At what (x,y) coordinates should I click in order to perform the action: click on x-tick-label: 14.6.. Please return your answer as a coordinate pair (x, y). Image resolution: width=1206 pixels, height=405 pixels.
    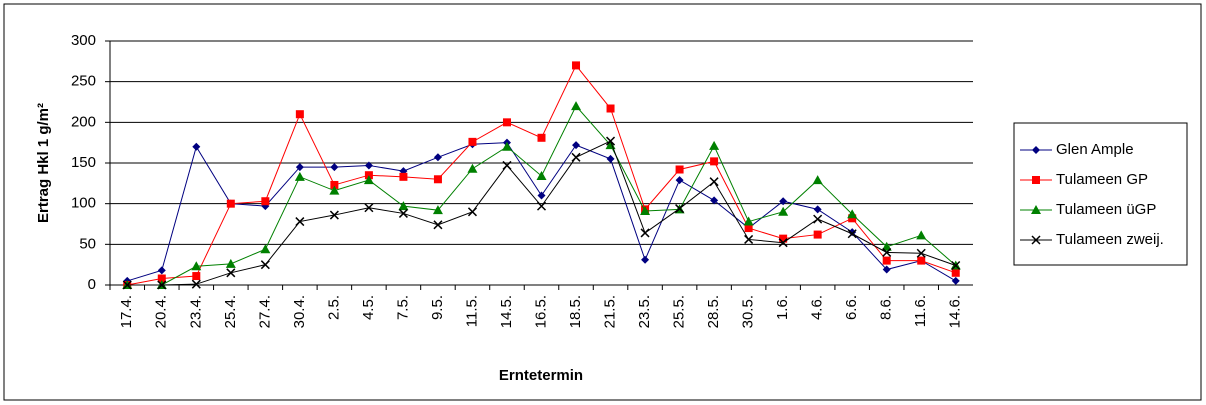
    Looking at the image, I should click on (955, 311).